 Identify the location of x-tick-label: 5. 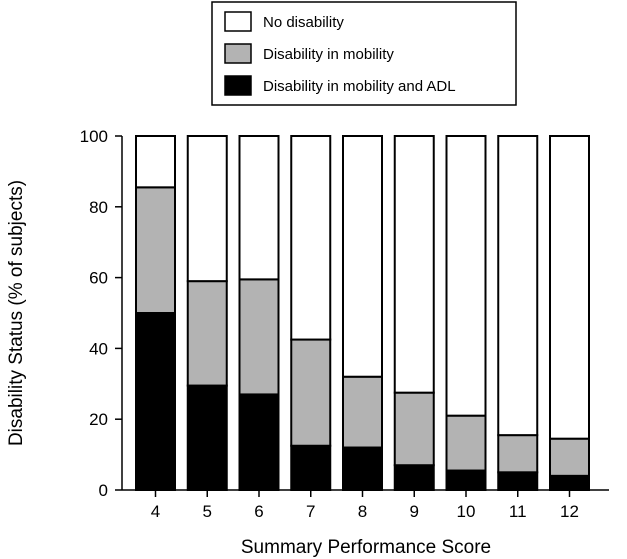
(207, 511).